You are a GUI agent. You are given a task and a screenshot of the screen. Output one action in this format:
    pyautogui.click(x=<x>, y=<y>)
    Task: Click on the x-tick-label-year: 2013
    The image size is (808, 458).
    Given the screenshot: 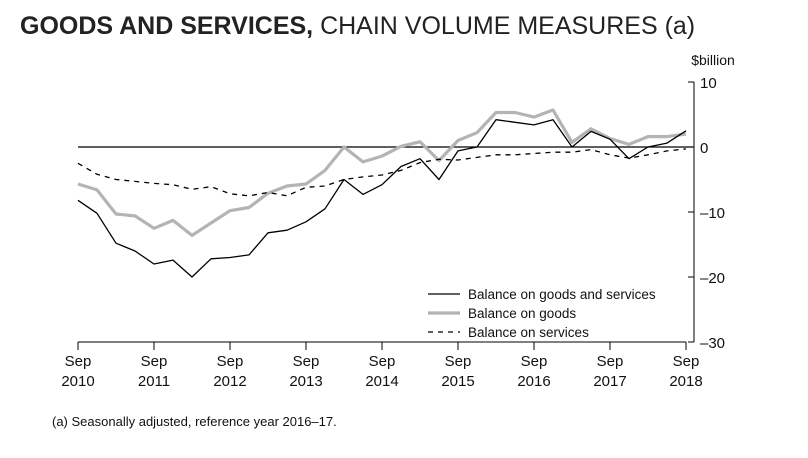 What is the action you would take?
    pyautogui.click(x=305, y=381)
    